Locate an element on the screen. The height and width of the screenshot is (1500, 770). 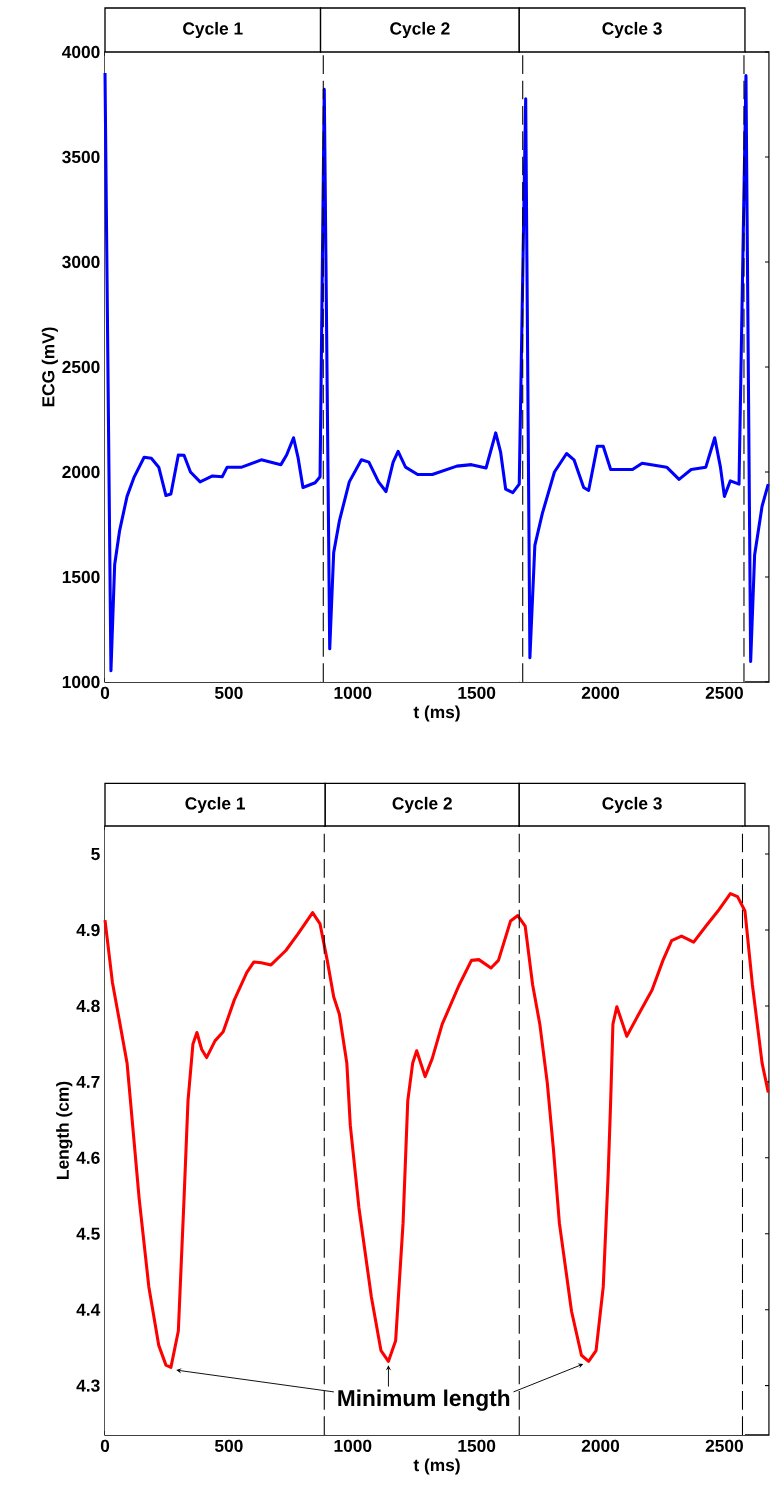
y-tick-label: 3500 is located at coordinates (81, 157).